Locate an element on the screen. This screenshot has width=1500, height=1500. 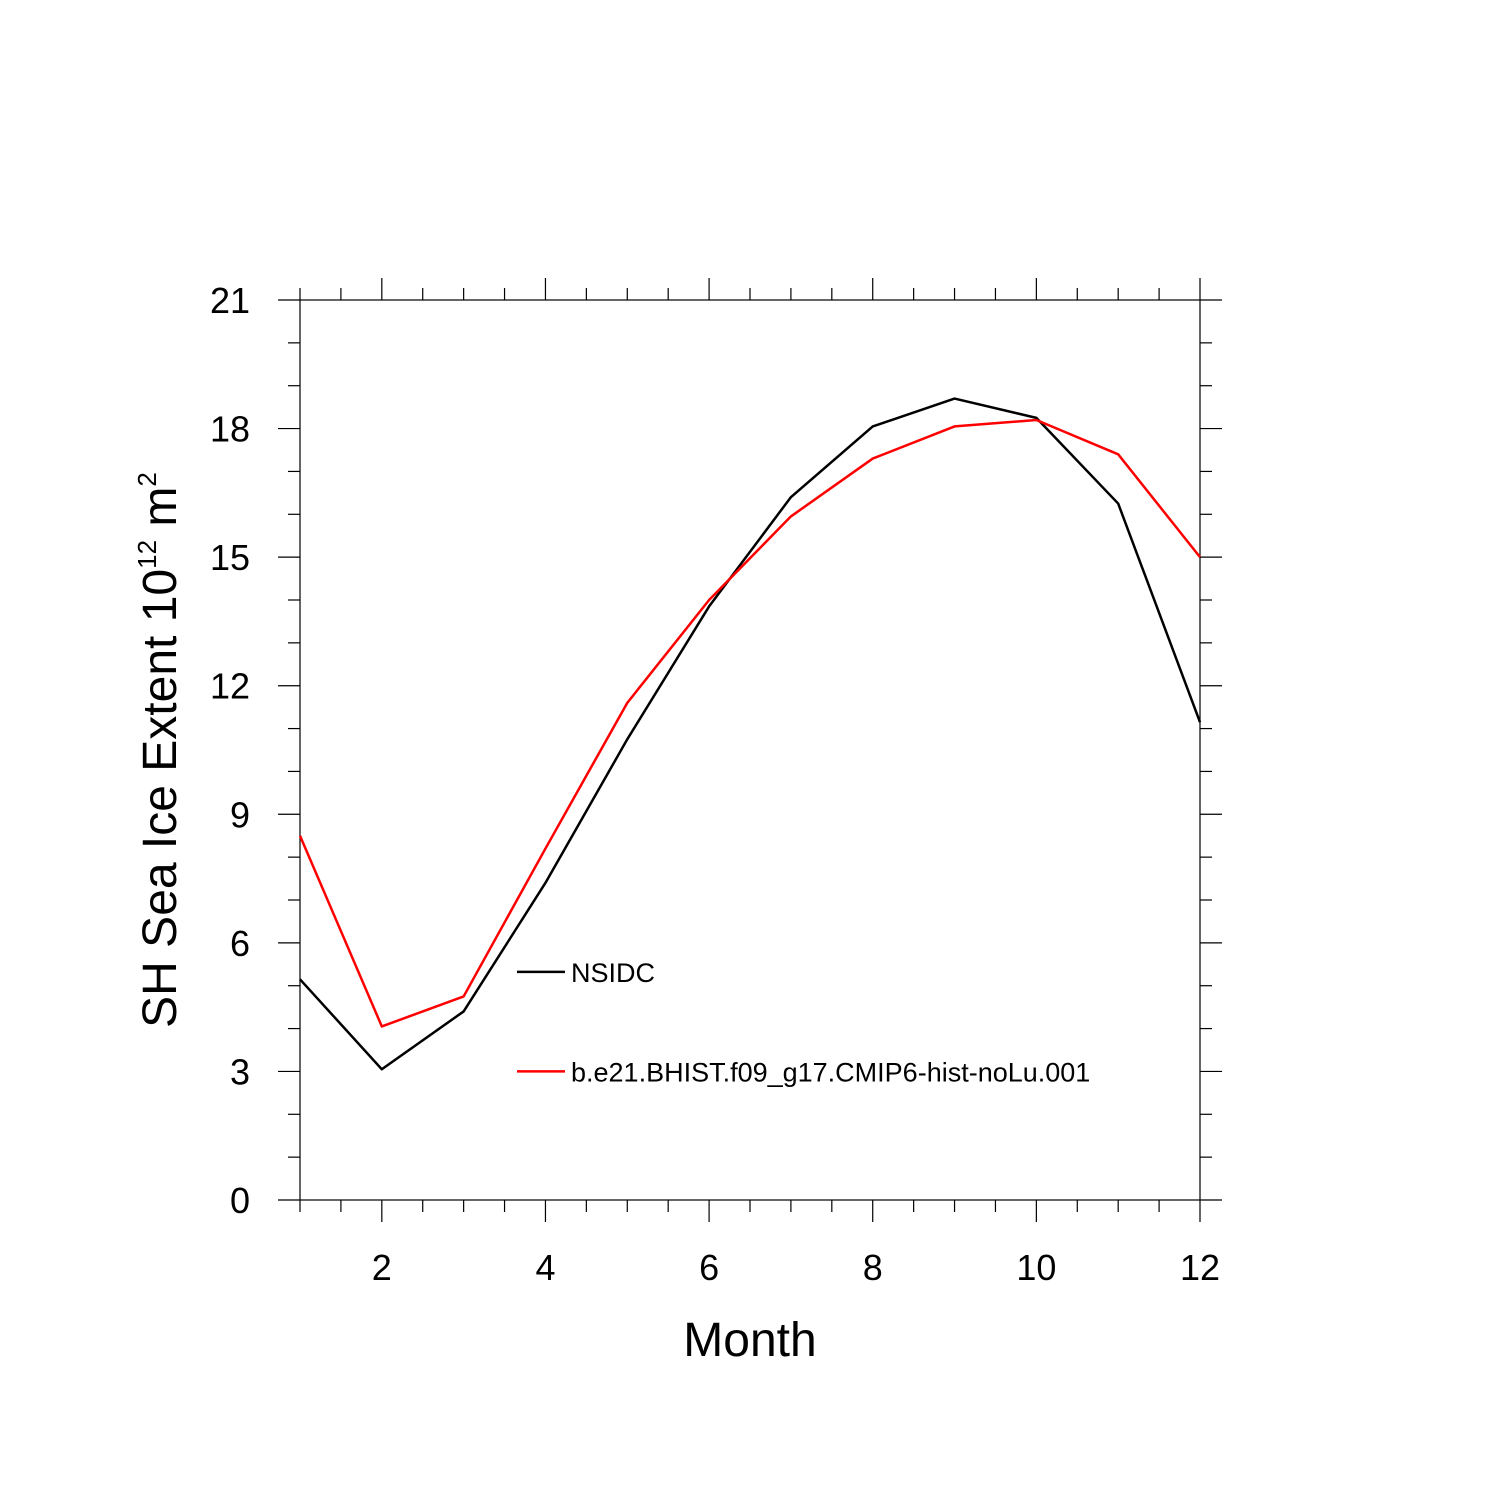
x-tick-label: 12 is located at coordinates (1200, 1267).